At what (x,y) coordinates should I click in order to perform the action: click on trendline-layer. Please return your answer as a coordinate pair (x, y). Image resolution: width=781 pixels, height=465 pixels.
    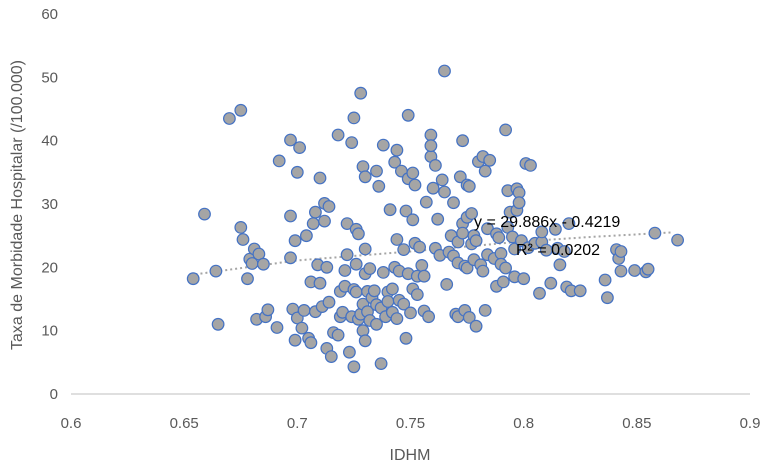
    Looking at the image, I should click on (433, 253).